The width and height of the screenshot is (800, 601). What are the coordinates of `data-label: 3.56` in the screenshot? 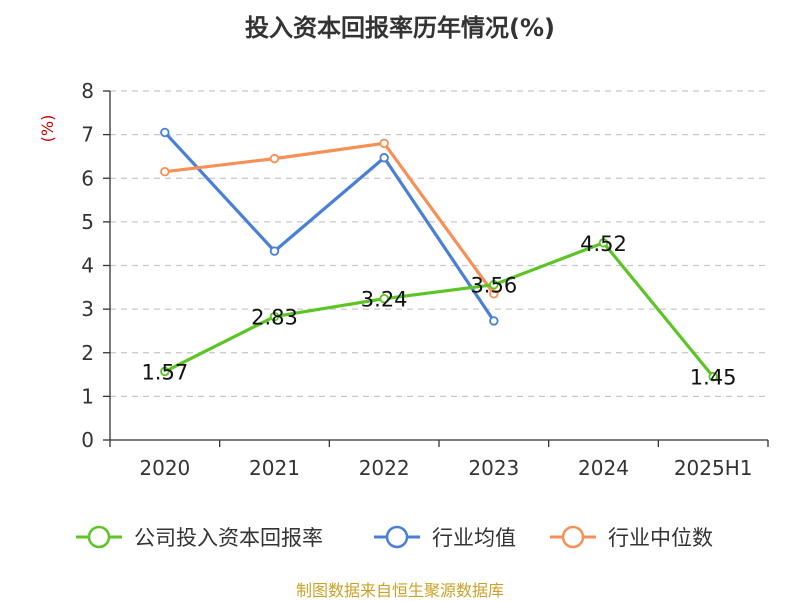 It's located at (493, 286).